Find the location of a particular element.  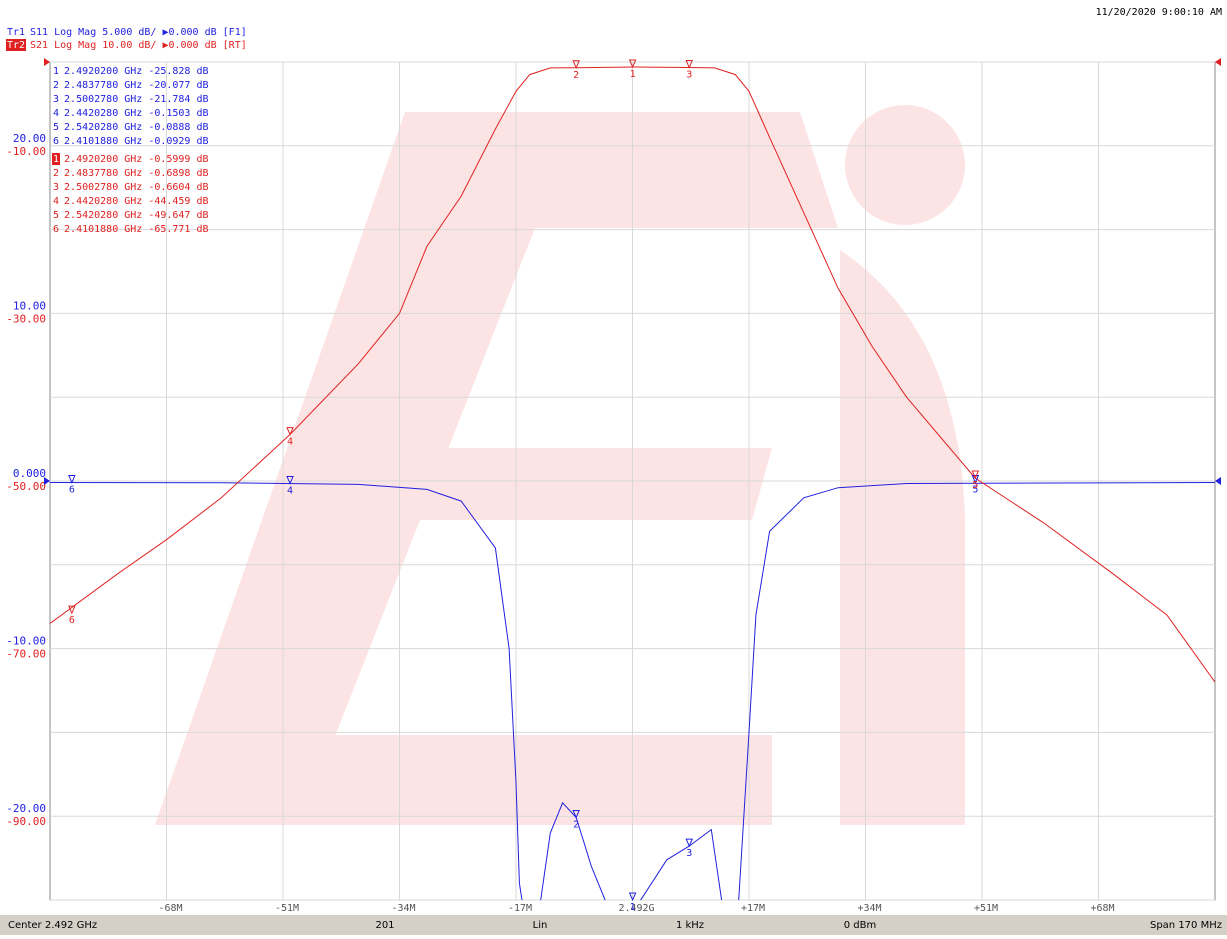

marker-readout-value: -25.828 dB is located at coordinates (178, 71).